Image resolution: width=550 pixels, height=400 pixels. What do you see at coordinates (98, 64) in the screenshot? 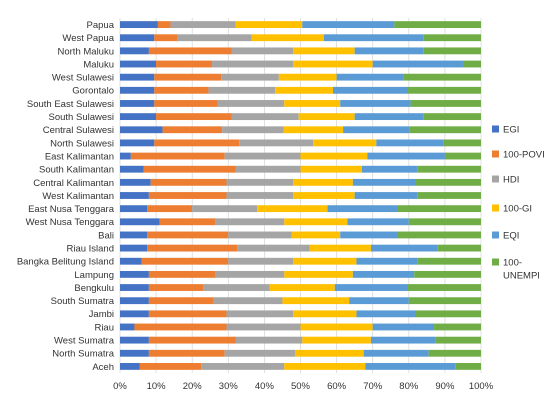
I see `category-label: Maluku` at bounding box center [98, 64].